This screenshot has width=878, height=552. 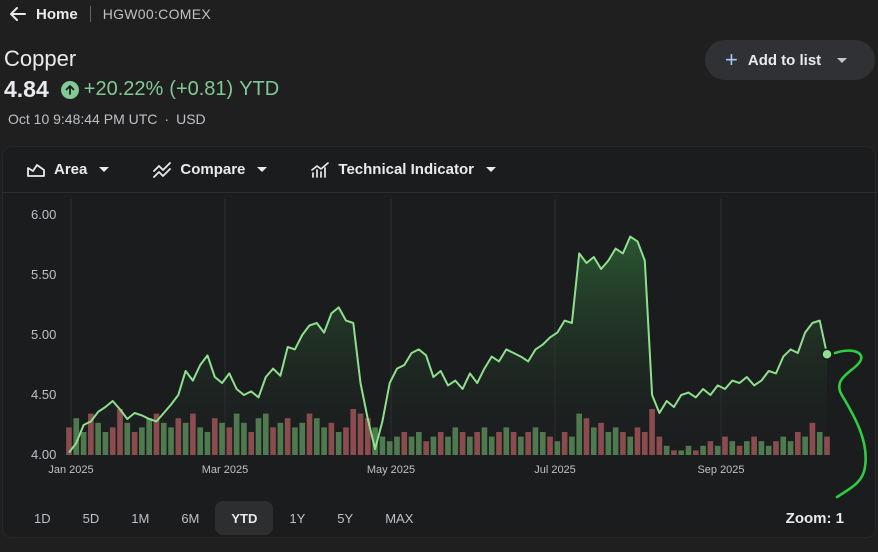 What do you see at coordinates (201, 89) in the screenshot?
I see `change-absolute: (+0.81)` at bounding box center [201, 89].